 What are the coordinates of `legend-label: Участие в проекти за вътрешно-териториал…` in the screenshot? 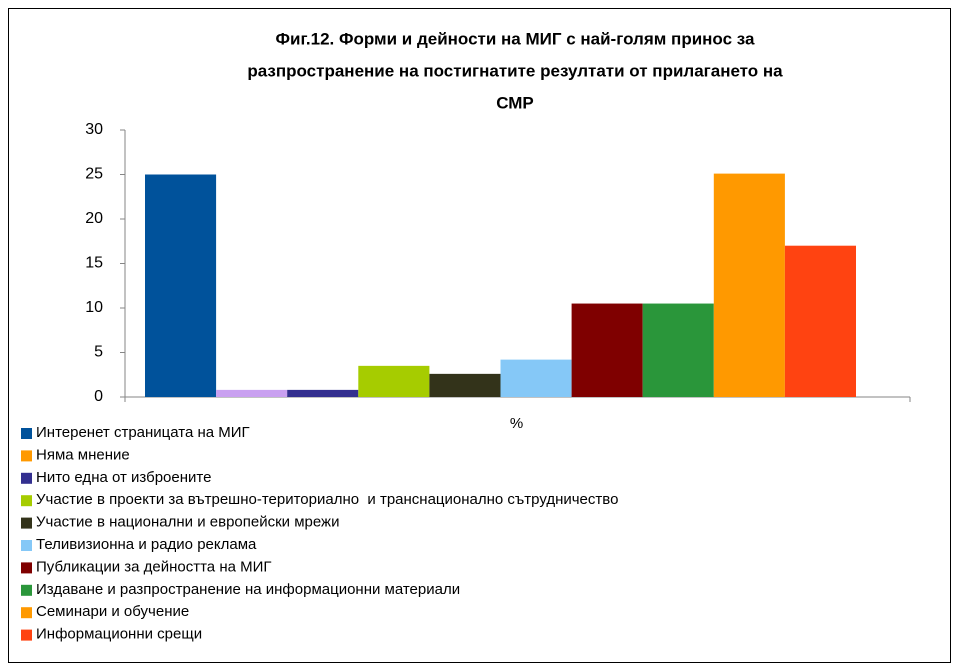 It's located at (327, 499).